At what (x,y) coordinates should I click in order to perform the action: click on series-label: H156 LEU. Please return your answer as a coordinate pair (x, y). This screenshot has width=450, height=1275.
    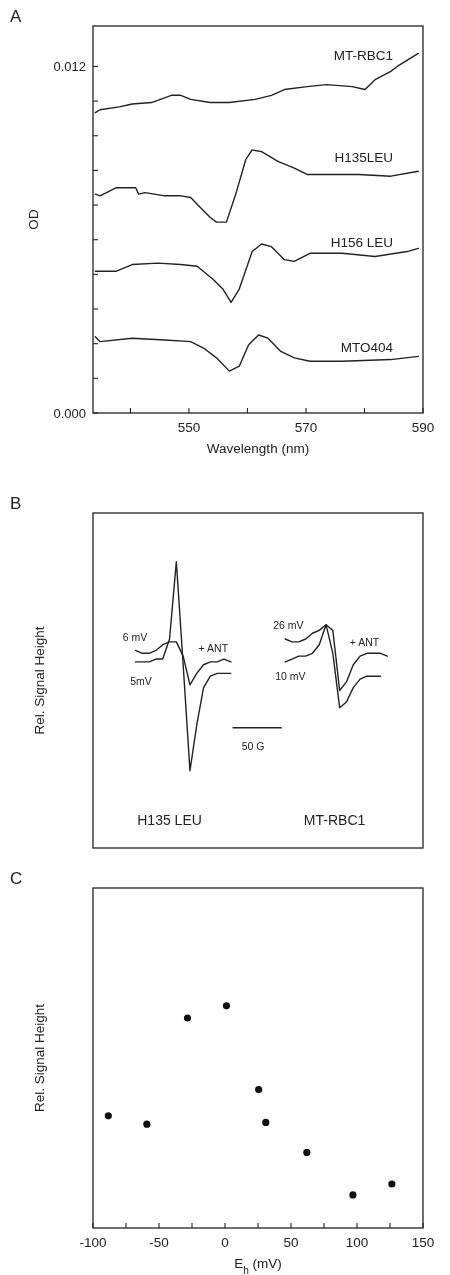
    Looking at the image, I should click on (361, 243).